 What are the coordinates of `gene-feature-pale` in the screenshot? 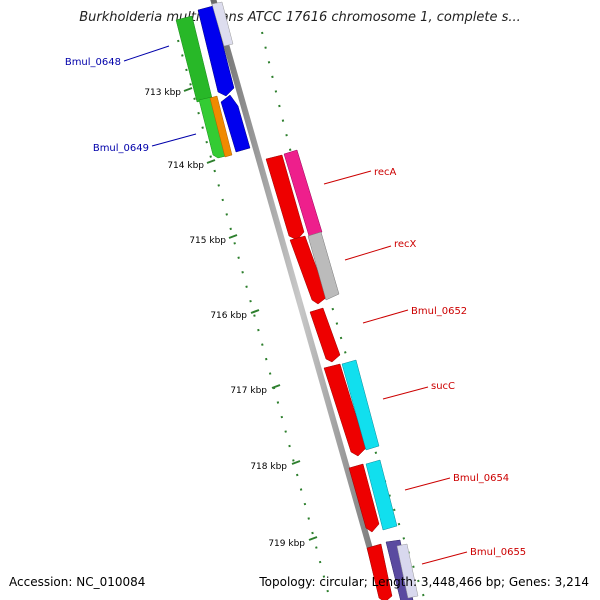 It's located at (407, 571).